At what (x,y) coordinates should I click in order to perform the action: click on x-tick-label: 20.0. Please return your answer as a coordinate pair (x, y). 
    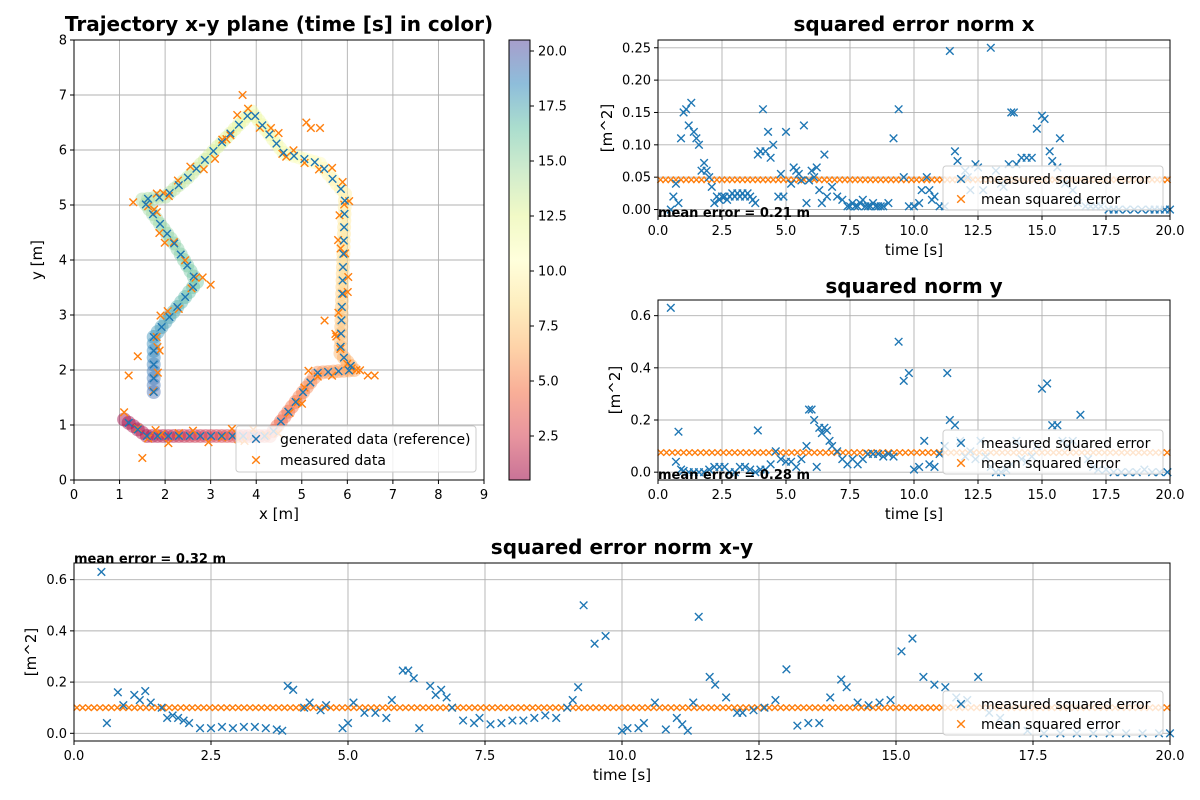
    Looking at the image, I should click on (1170, 495).